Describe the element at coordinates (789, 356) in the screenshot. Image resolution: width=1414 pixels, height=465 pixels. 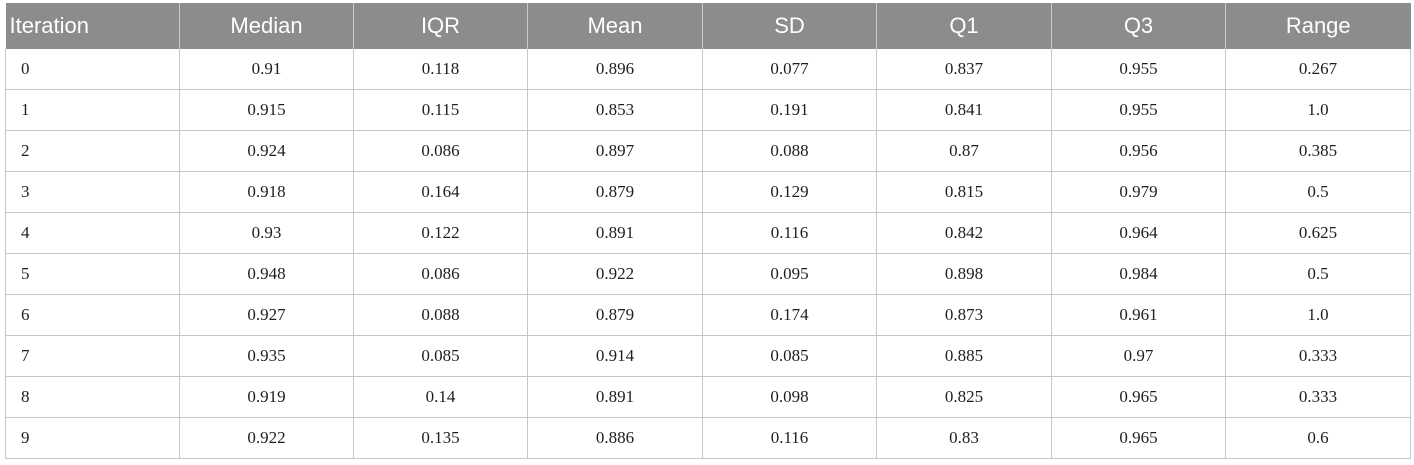
I see `cell-sd: 0.085` at that location.